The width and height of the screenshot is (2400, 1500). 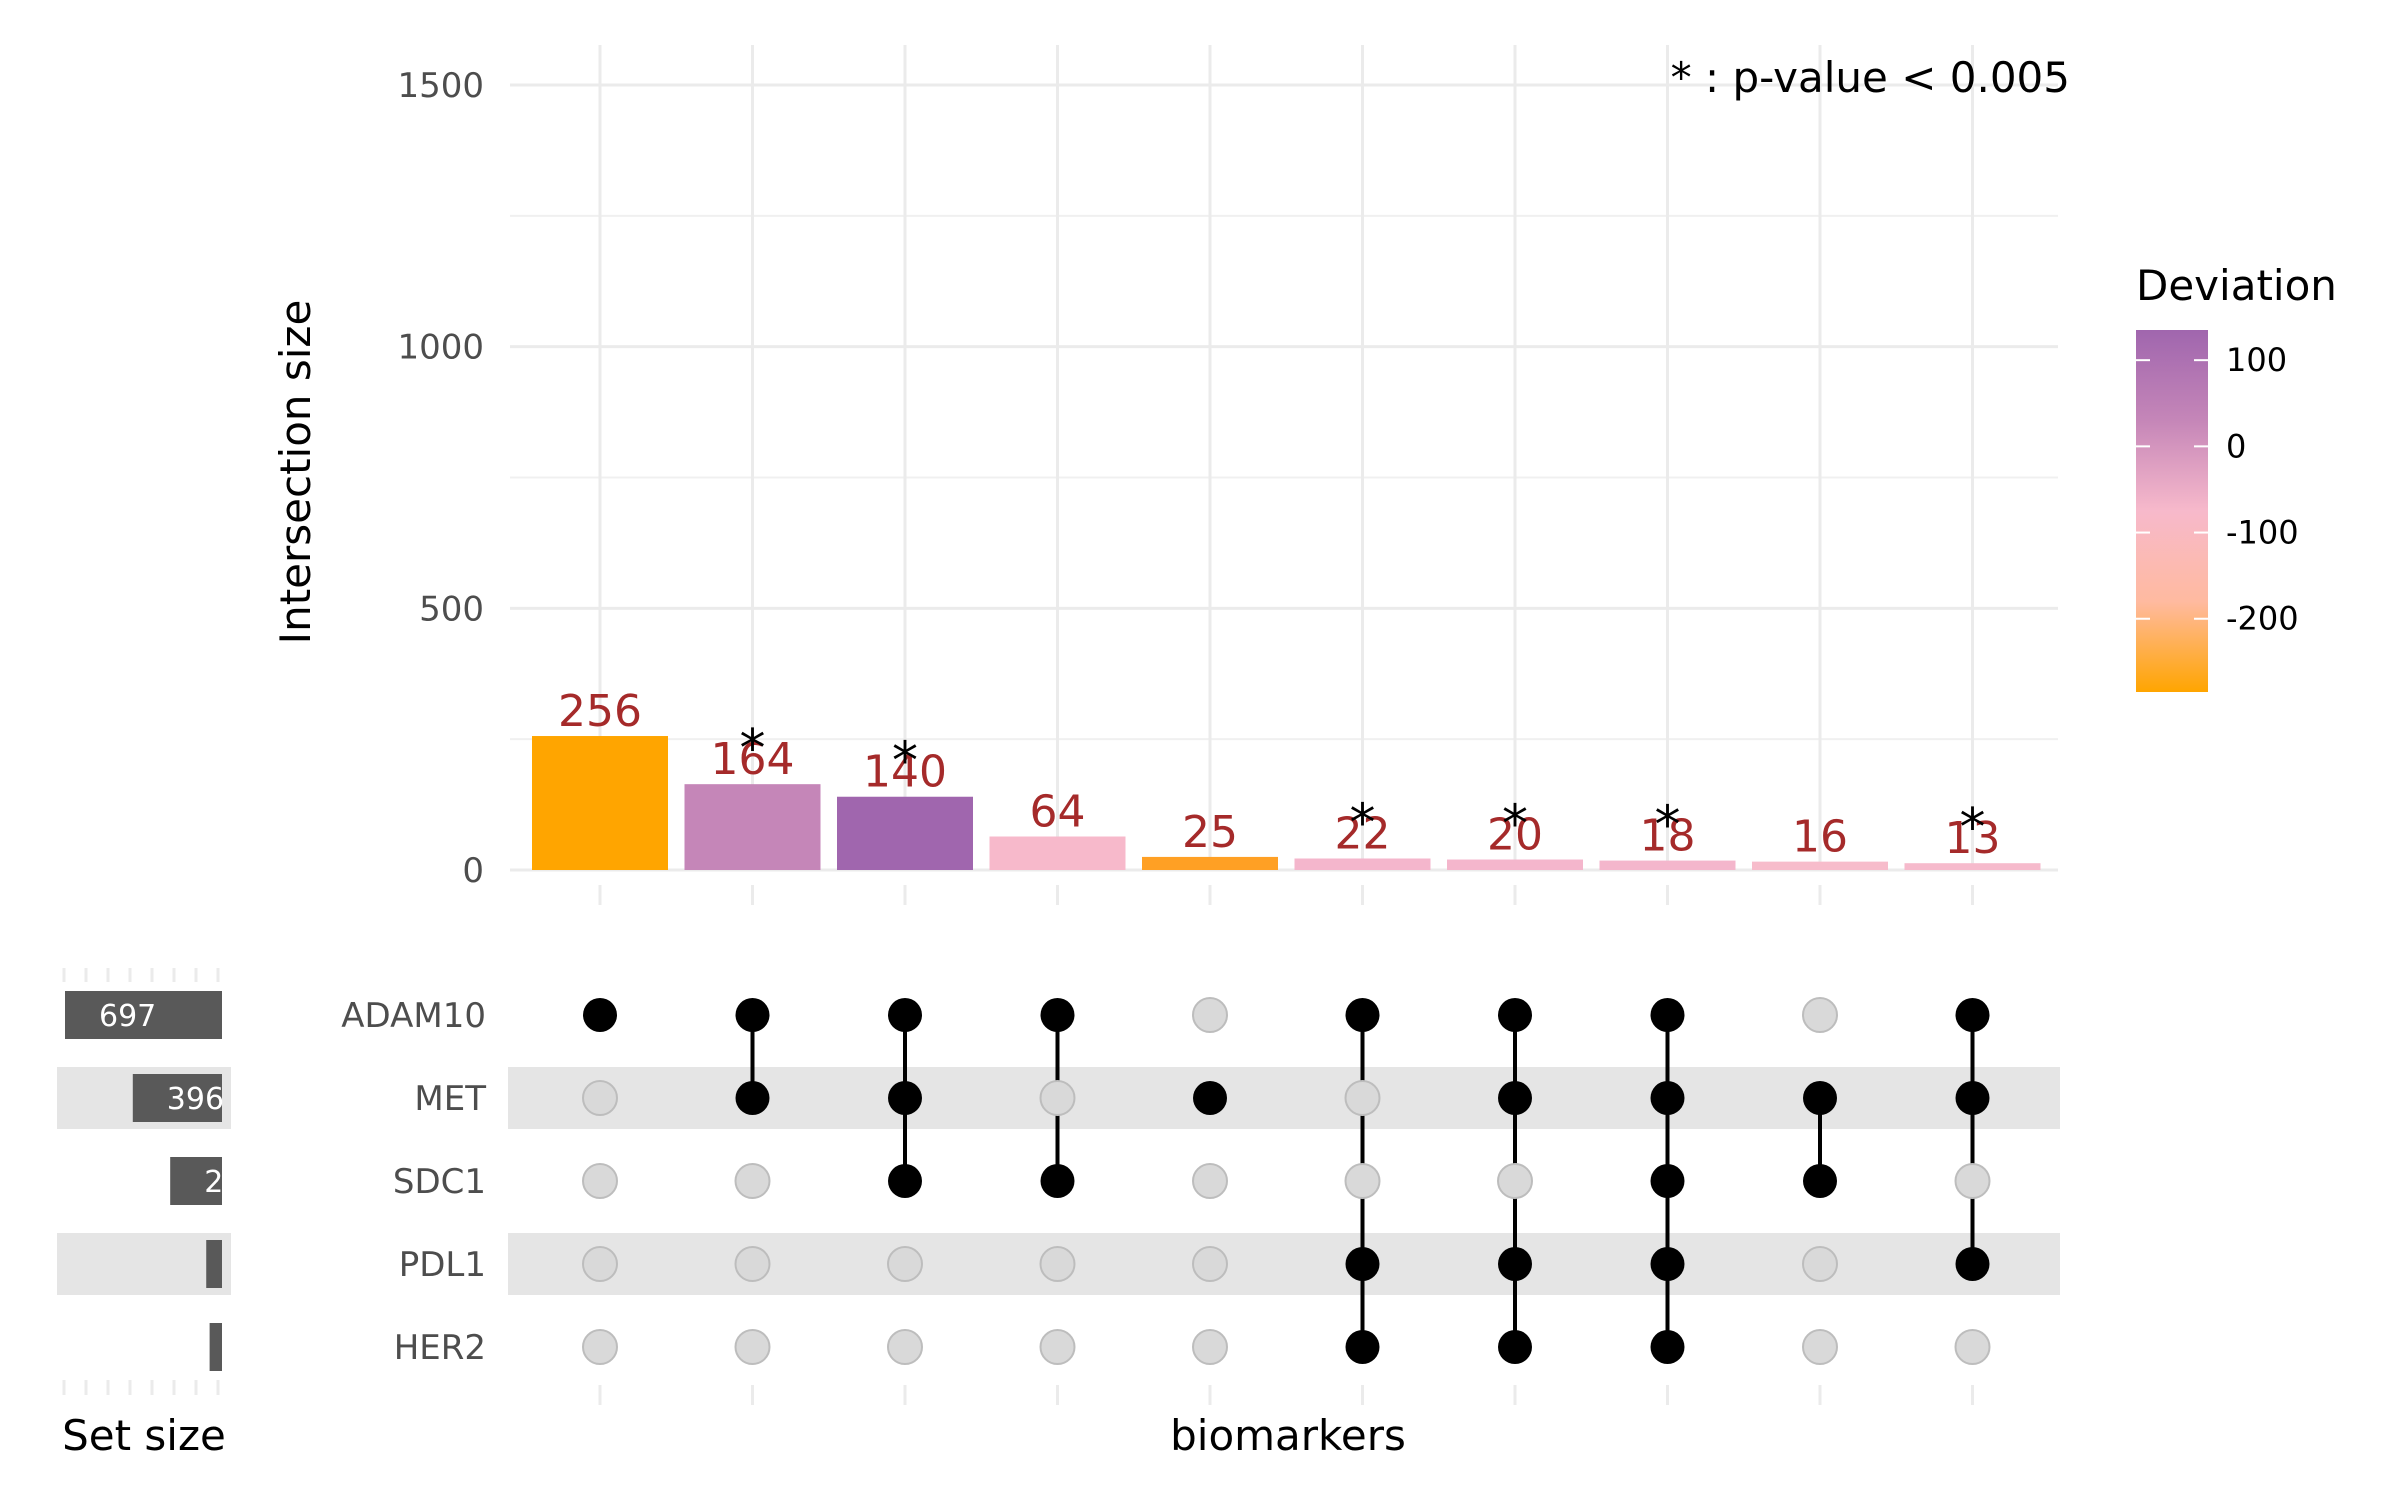 I want to click on bar-value-label: 164, so click(x=753, y=759).